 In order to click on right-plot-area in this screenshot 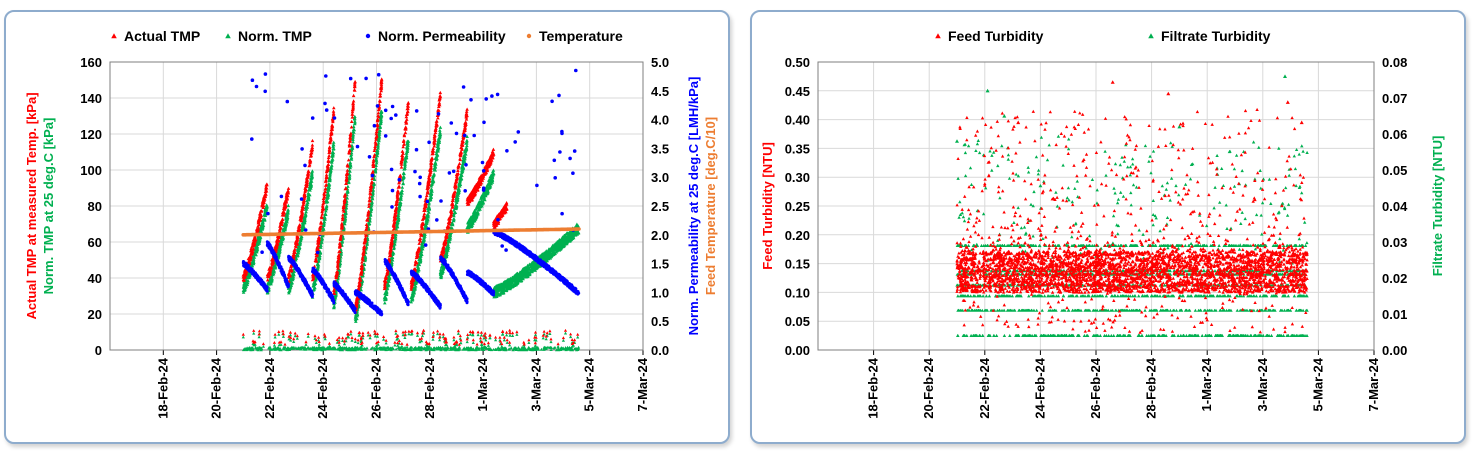, I will do `click(1132, 206)`.